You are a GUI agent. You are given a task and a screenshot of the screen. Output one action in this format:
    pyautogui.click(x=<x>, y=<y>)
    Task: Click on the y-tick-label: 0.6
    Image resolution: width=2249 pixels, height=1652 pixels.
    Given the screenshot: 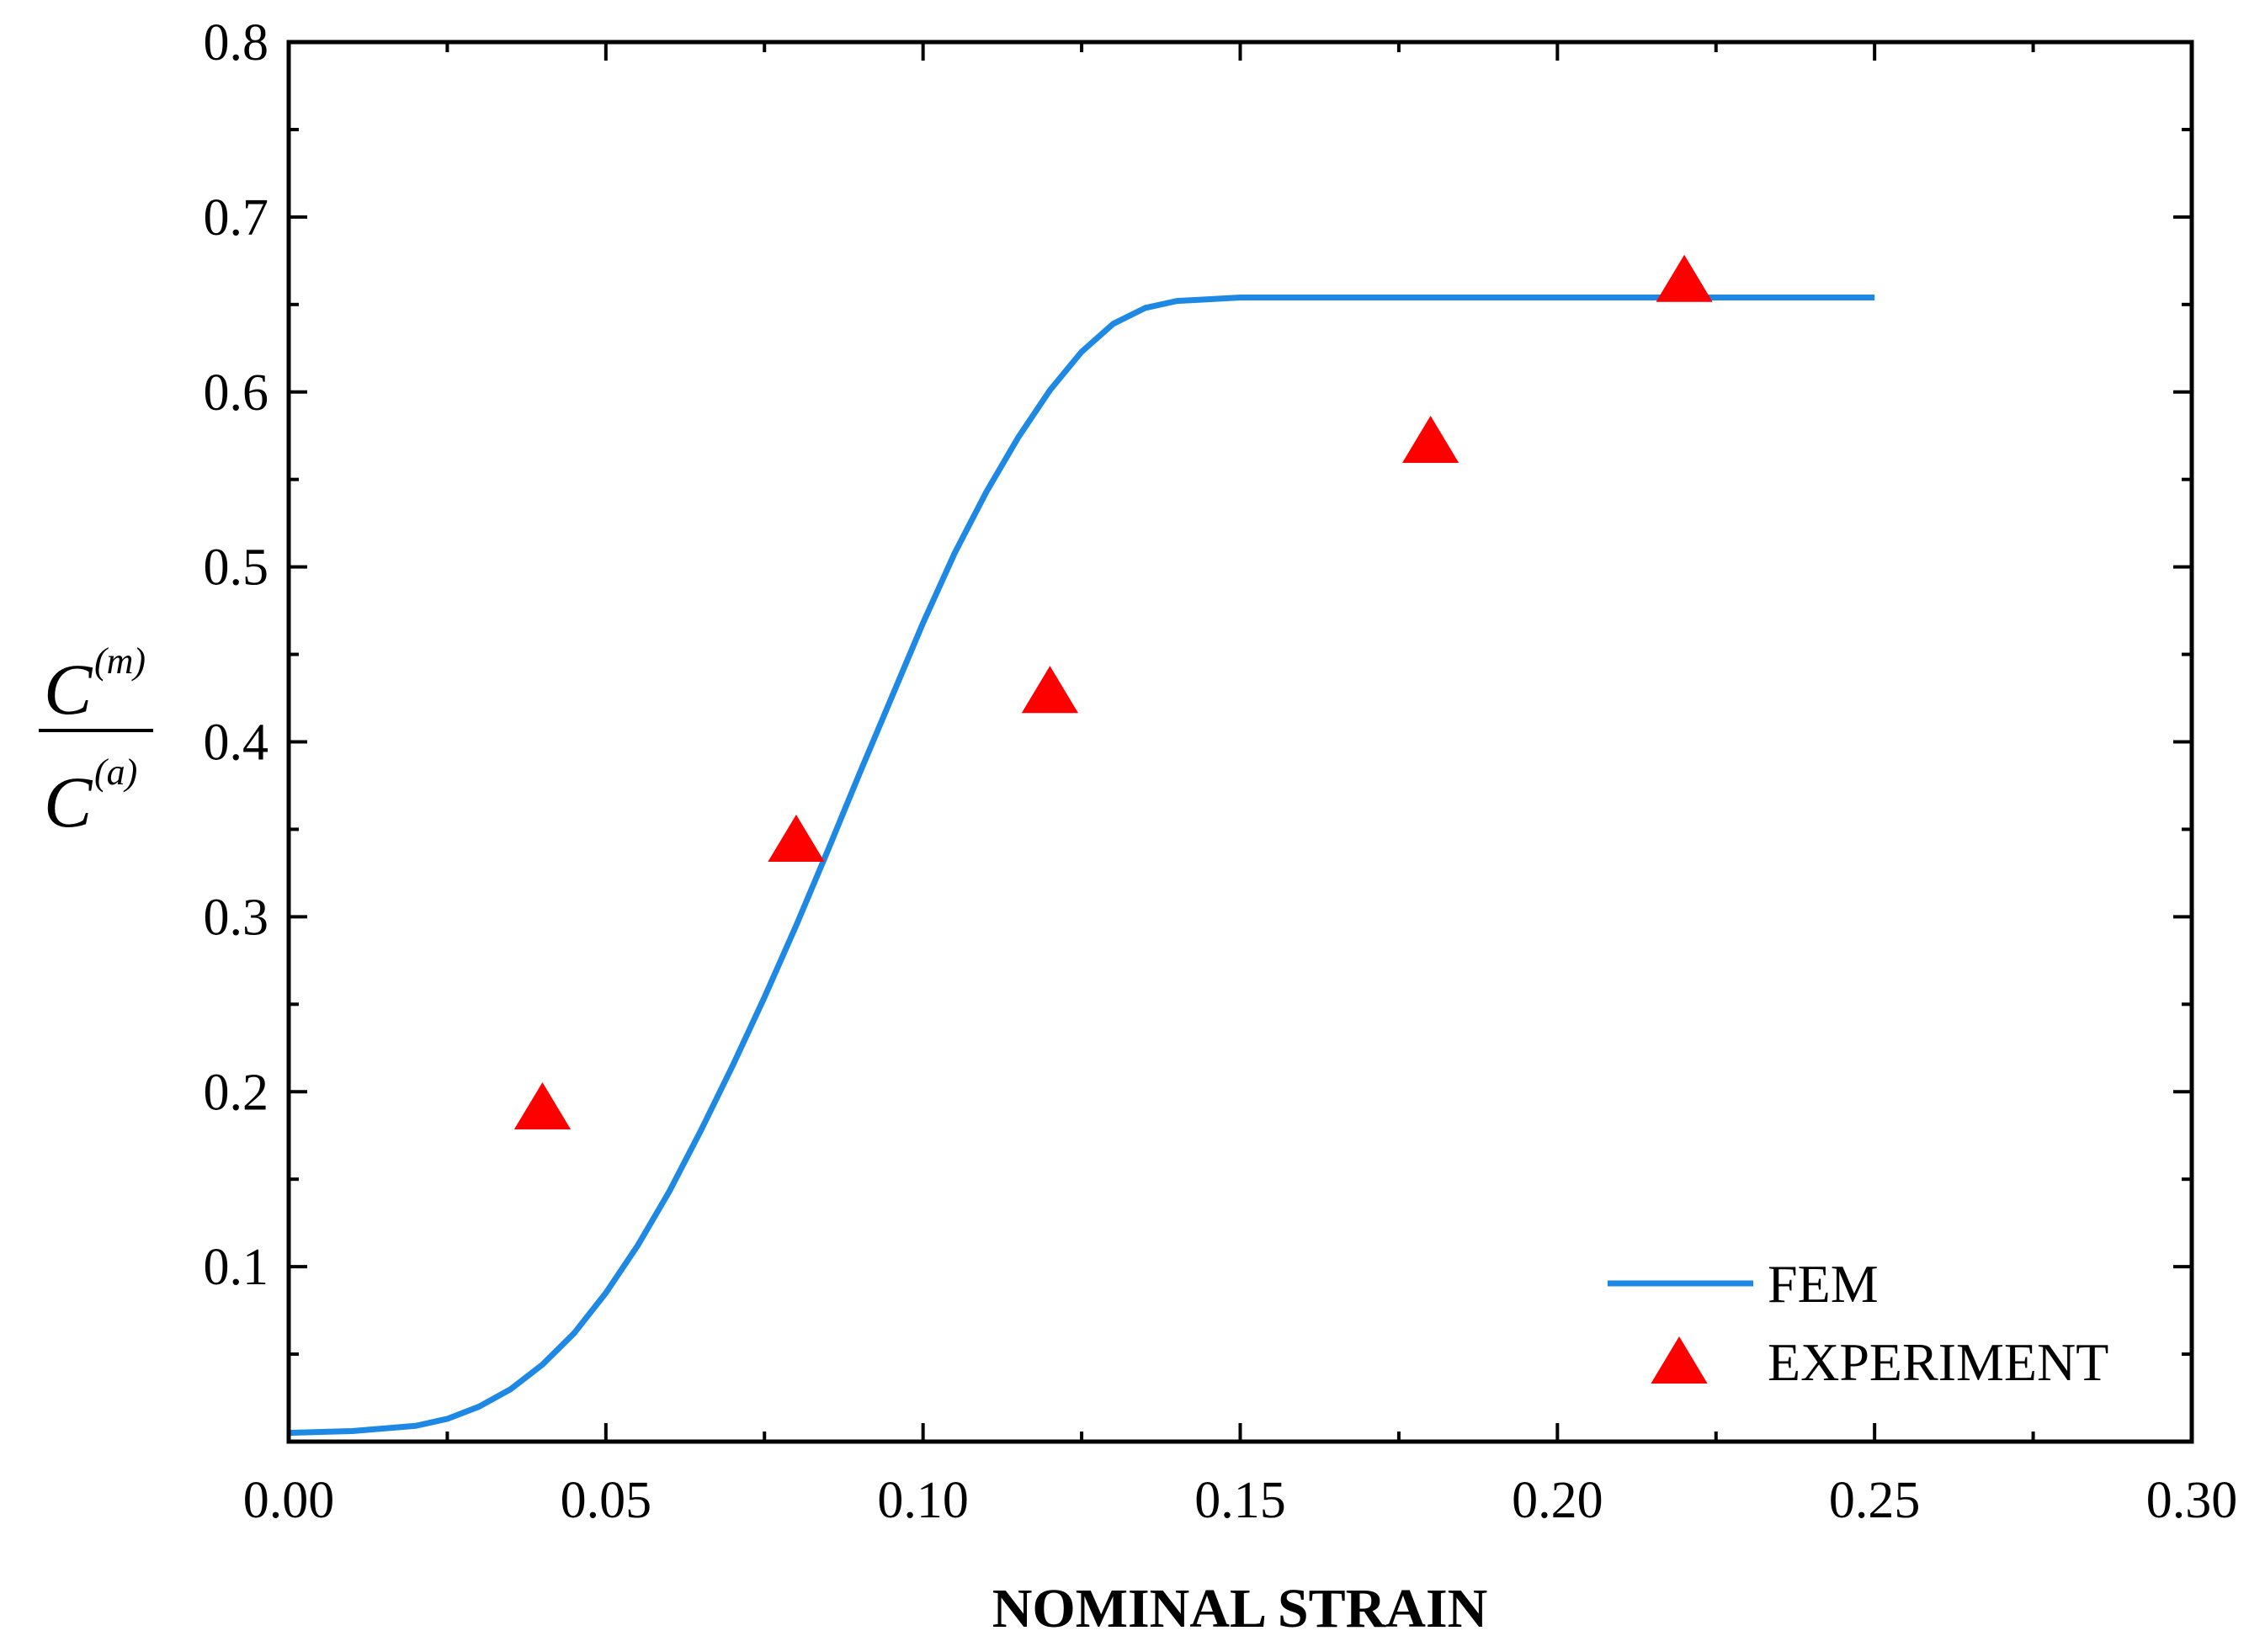 What is the action you would take?
    pyautogui.click(x=236, y=393)
    